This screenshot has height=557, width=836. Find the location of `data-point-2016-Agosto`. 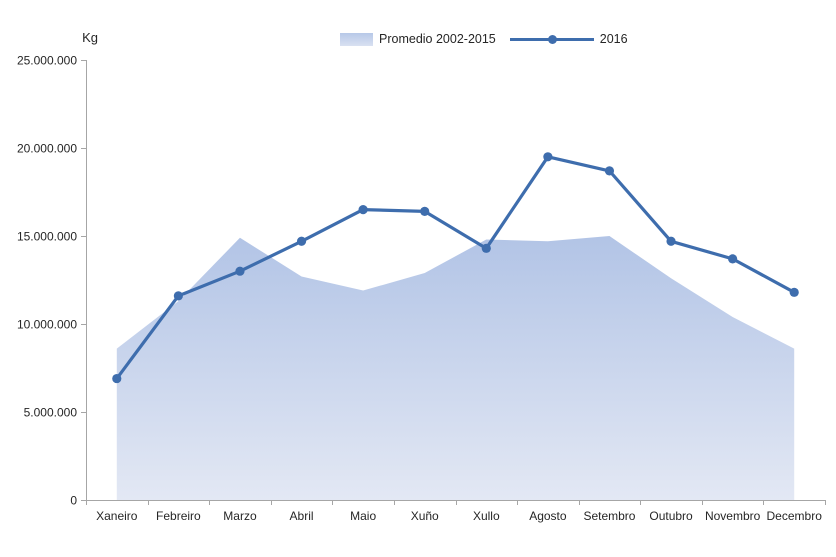

data-point-2016-Agosto is located at coordinates (548, 157).